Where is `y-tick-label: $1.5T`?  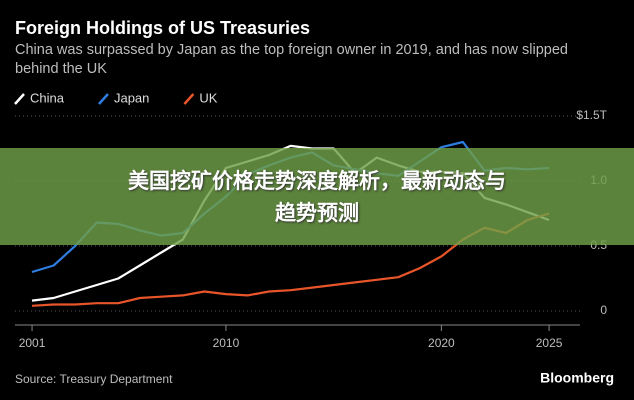 y-tick-label: $1.5T is located at coordinates (591, 115).